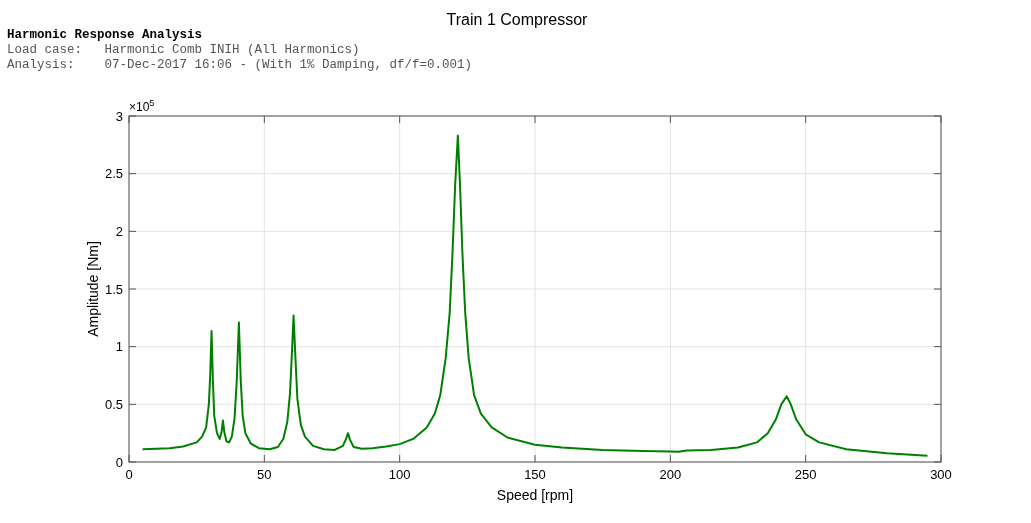  What do you see at coordinates (805, 474) in the screenshot?
I see `x-tick-label: 250` at bounding box center [805, 474].